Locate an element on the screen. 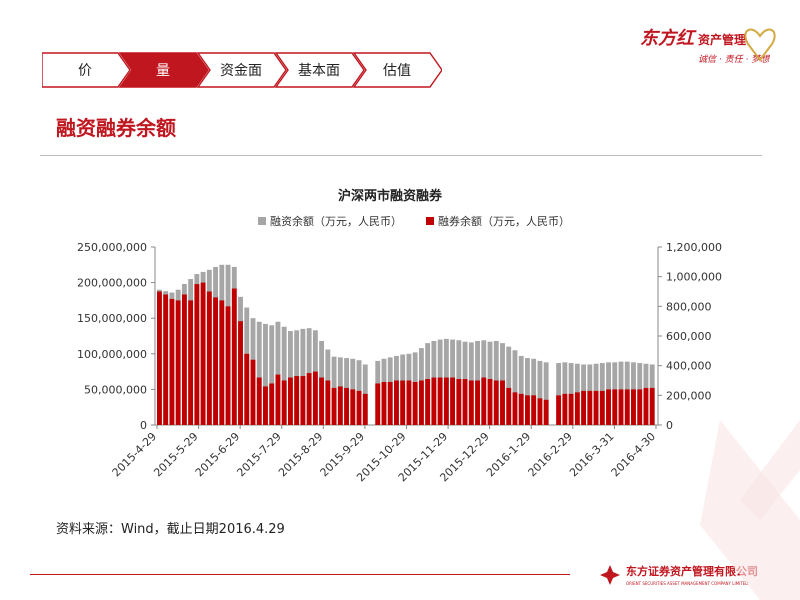  company-name-cn: 东方证券资产管理有限公司 is located at coordinates (692, 571).